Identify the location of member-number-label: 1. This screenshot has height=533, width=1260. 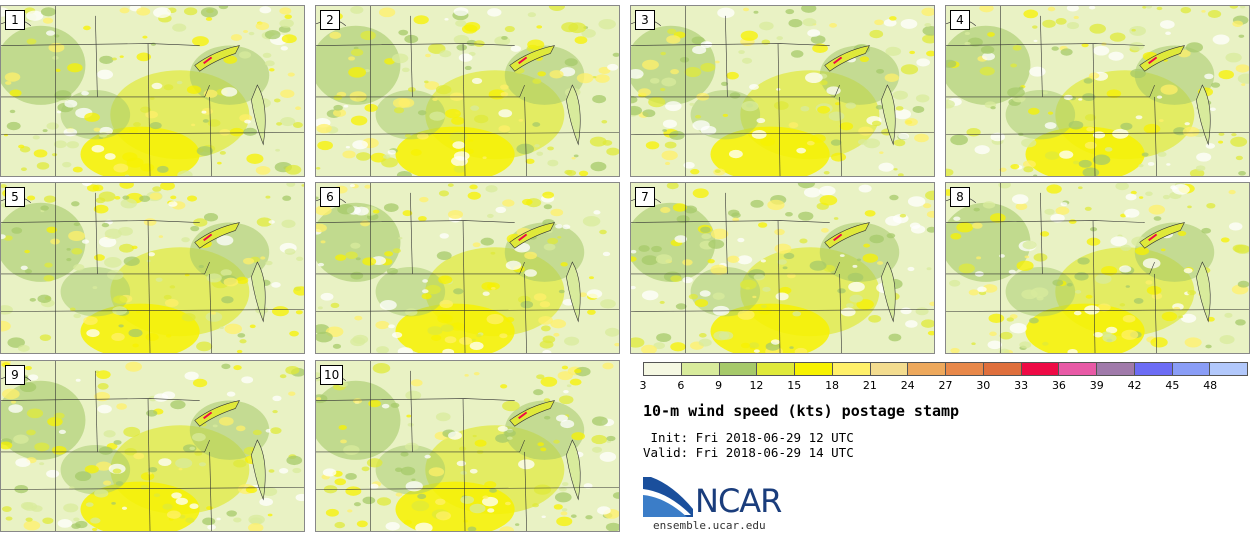
(15, 20).